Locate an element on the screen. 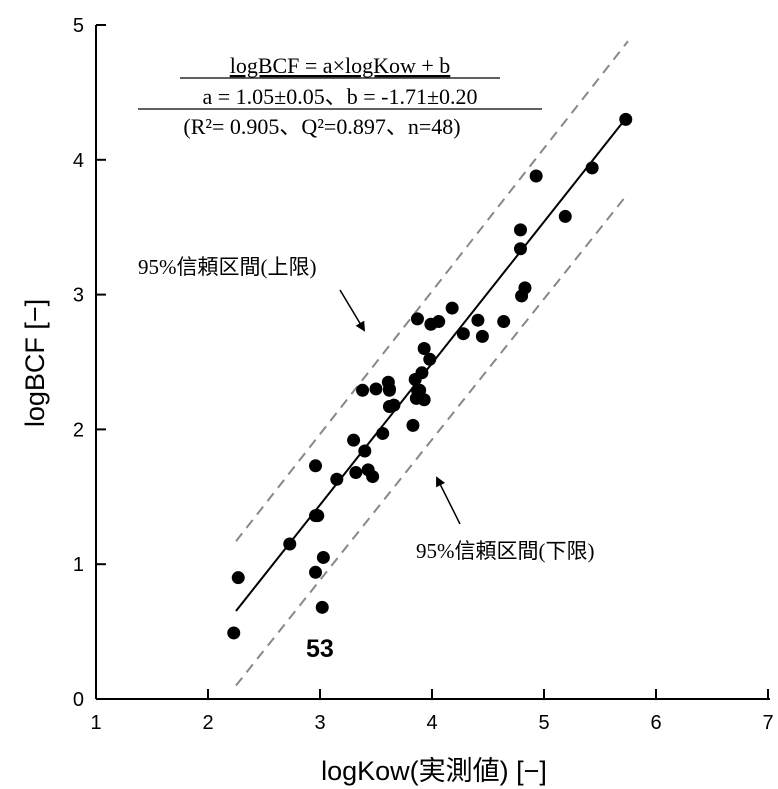 This screenshot has height=789, width=778. equation-line-2: a = 1.05±0.05、b = -1.71±0.20 is located at coordinates (339, 96).